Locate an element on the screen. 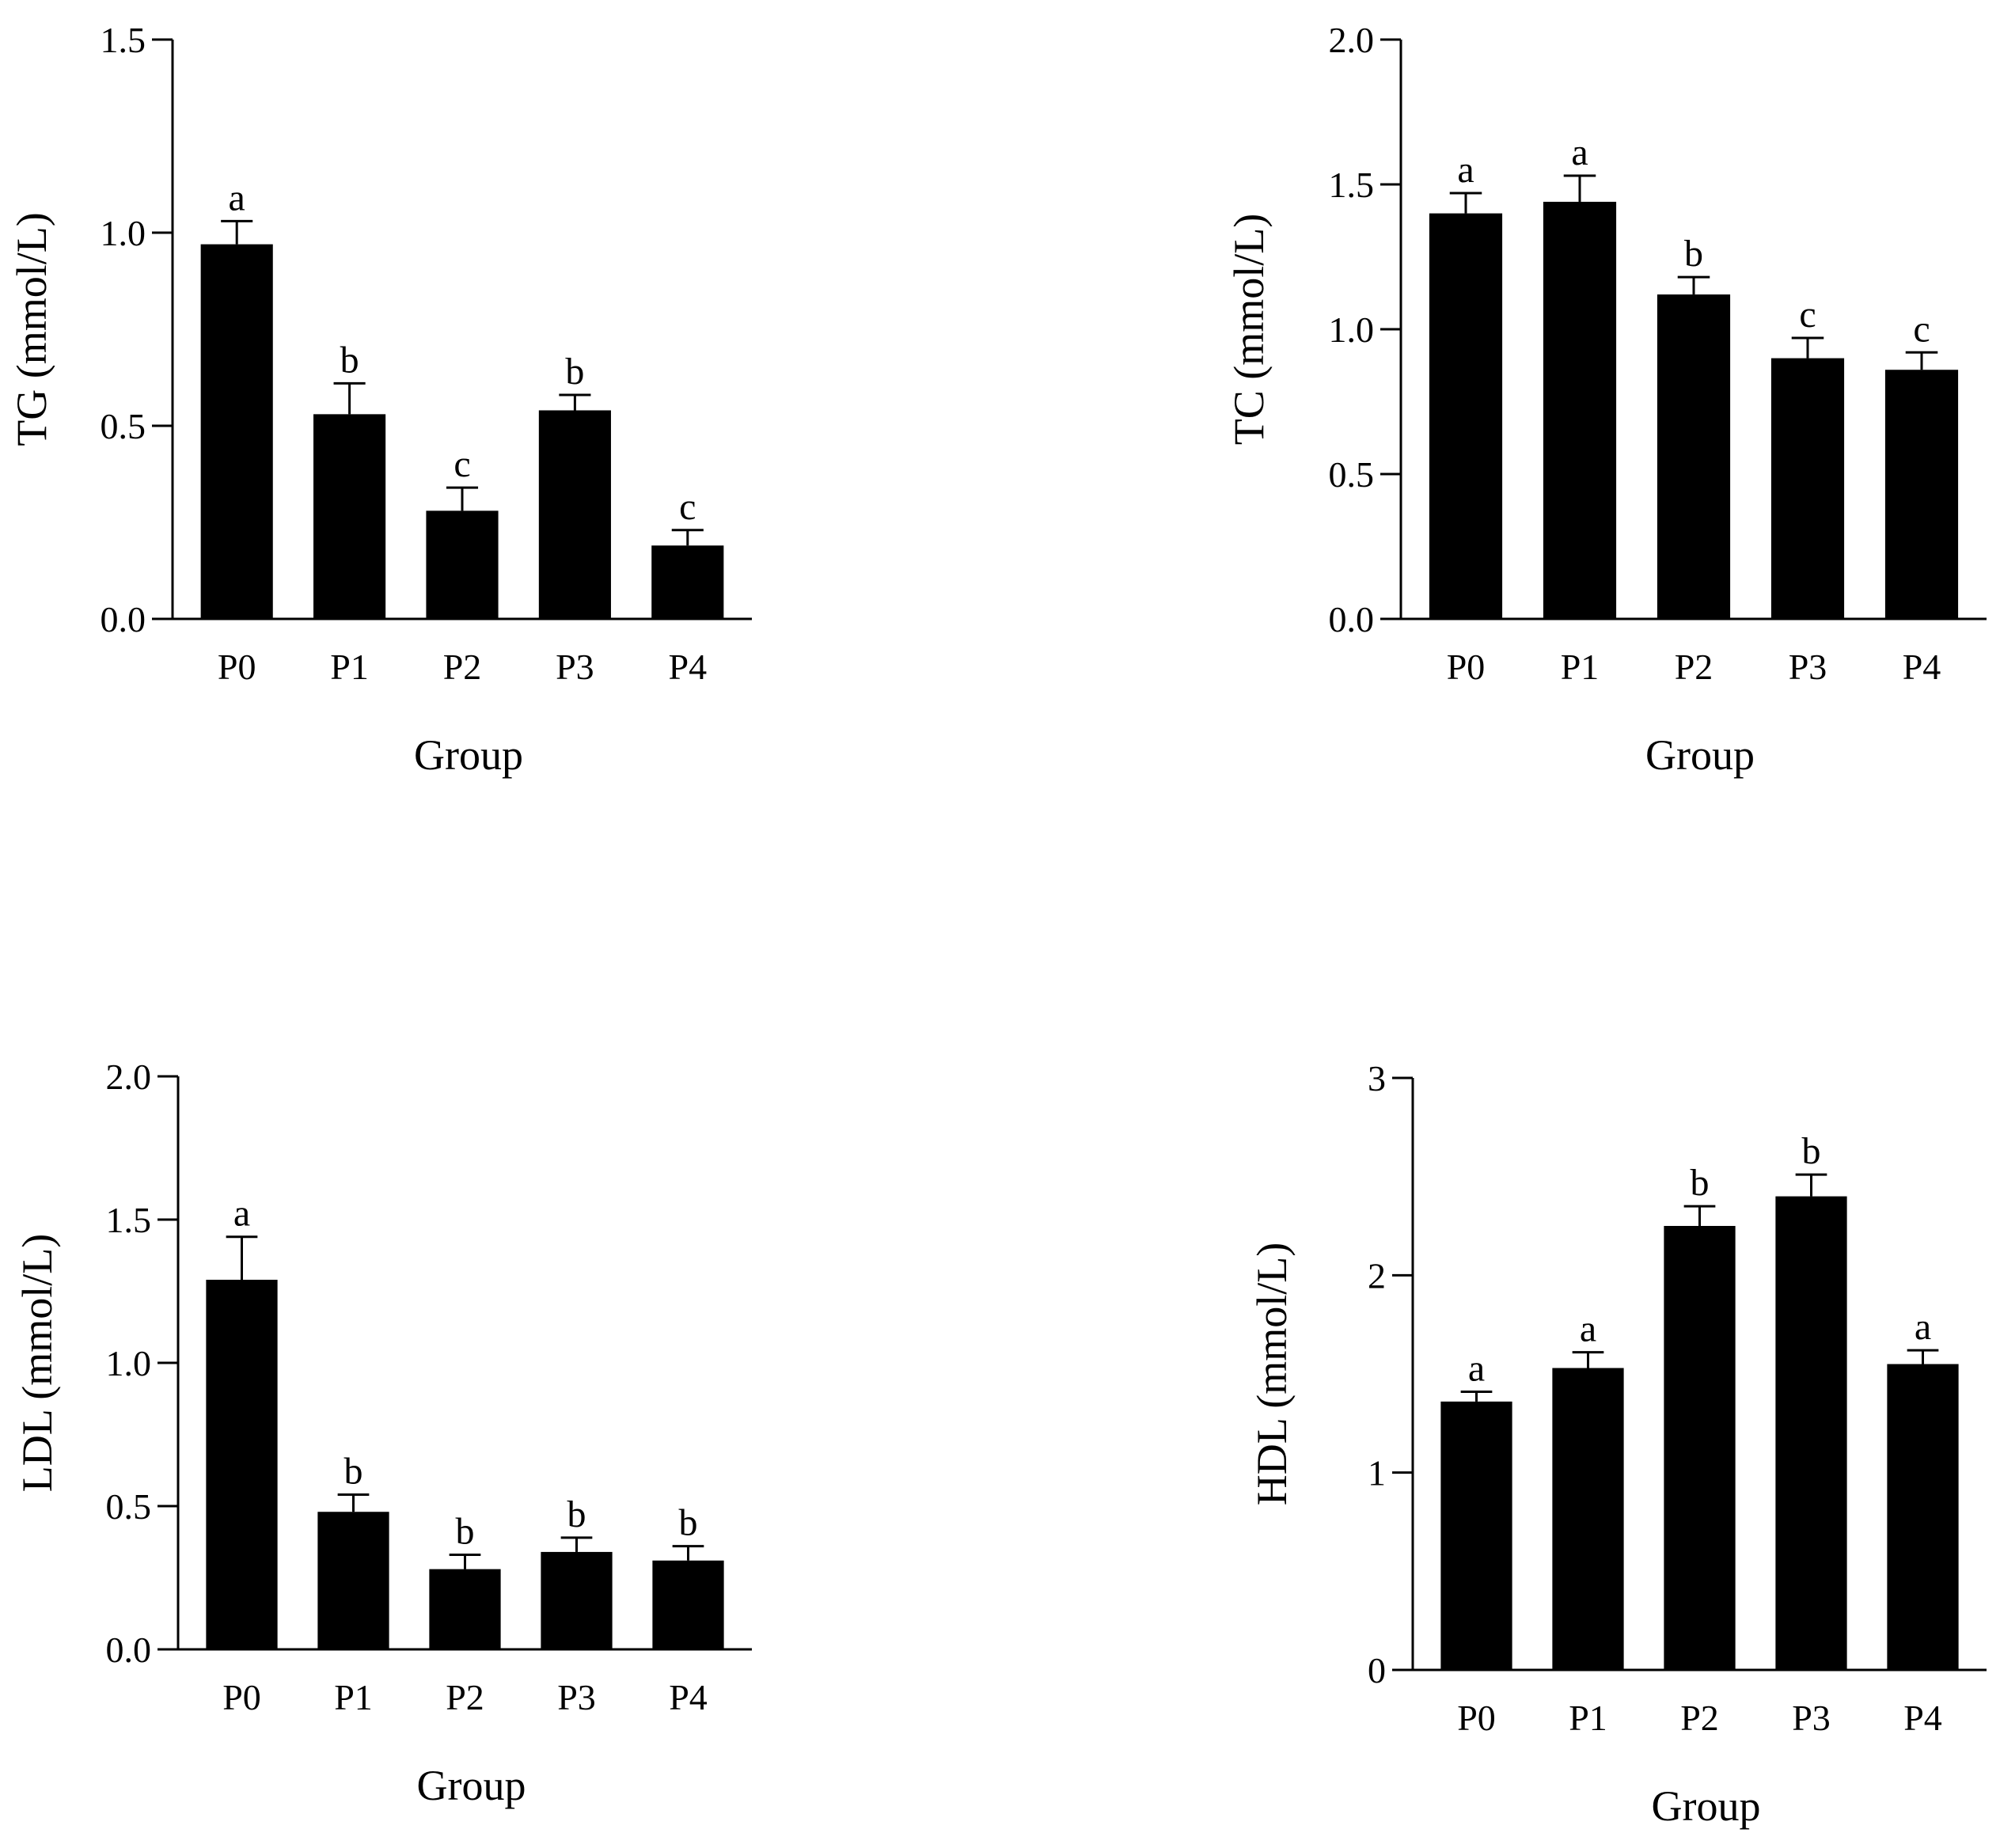  tg-y-tick-label: 1.5 is located at coordinates (123, 40).